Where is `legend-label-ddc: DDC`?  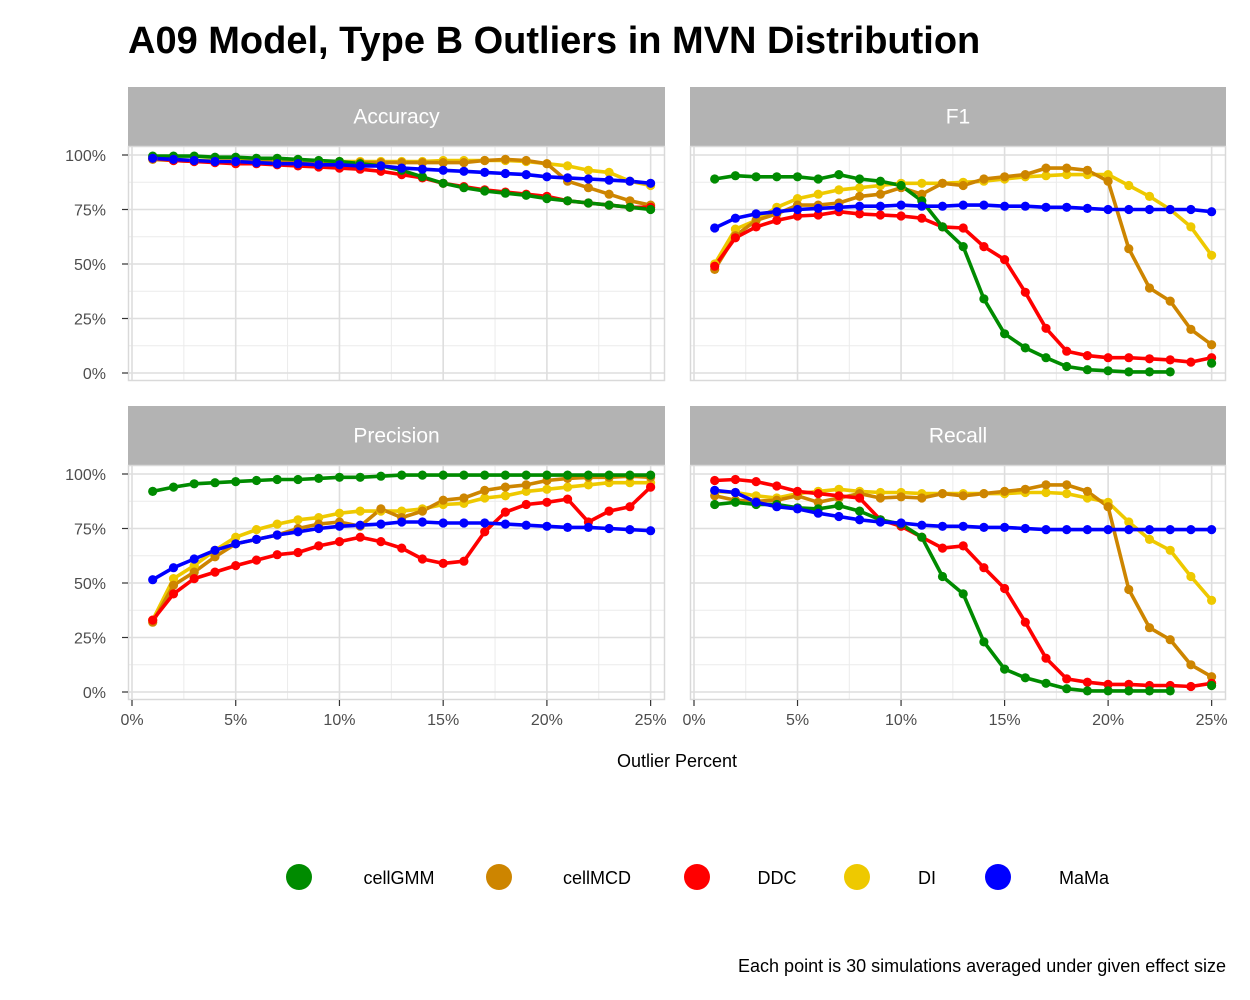 legend-label-ddc: DDC is located at coordinates (777, 878).